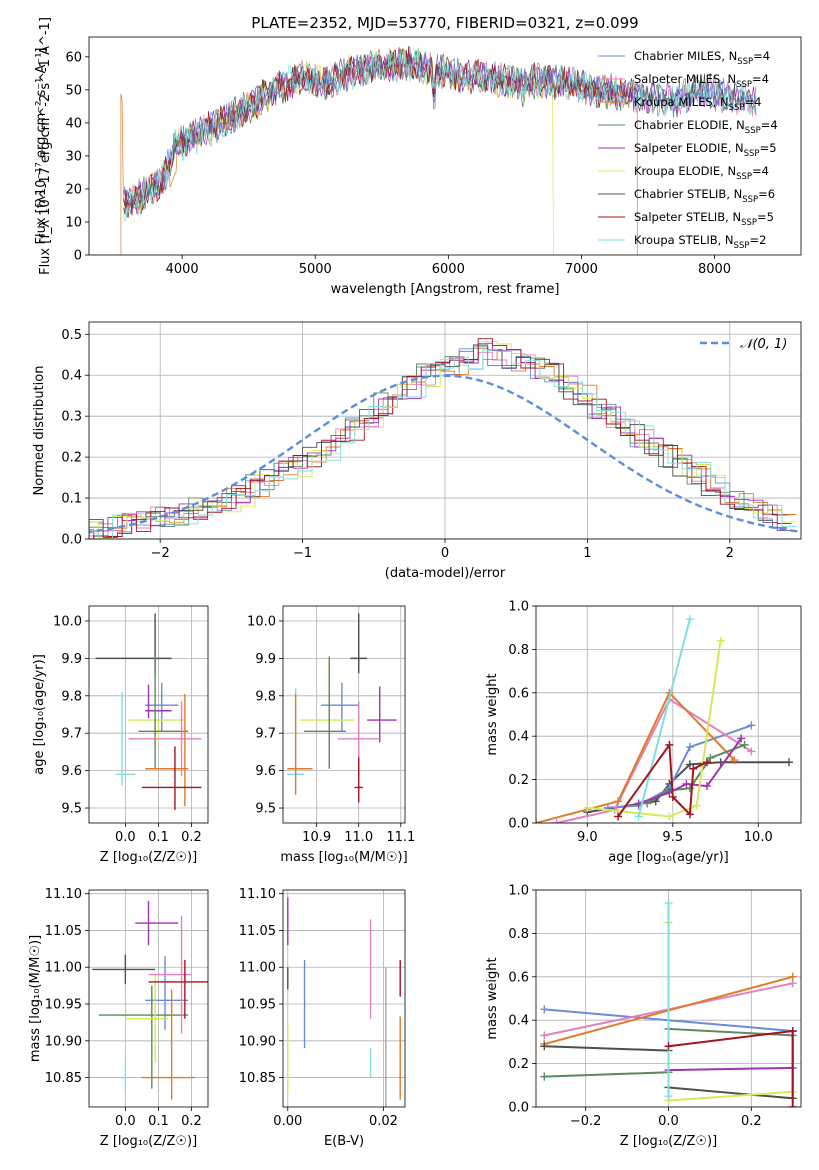  I want to click on y-axis-label: age [log₁₀(age/yr)], so click(39, 714).